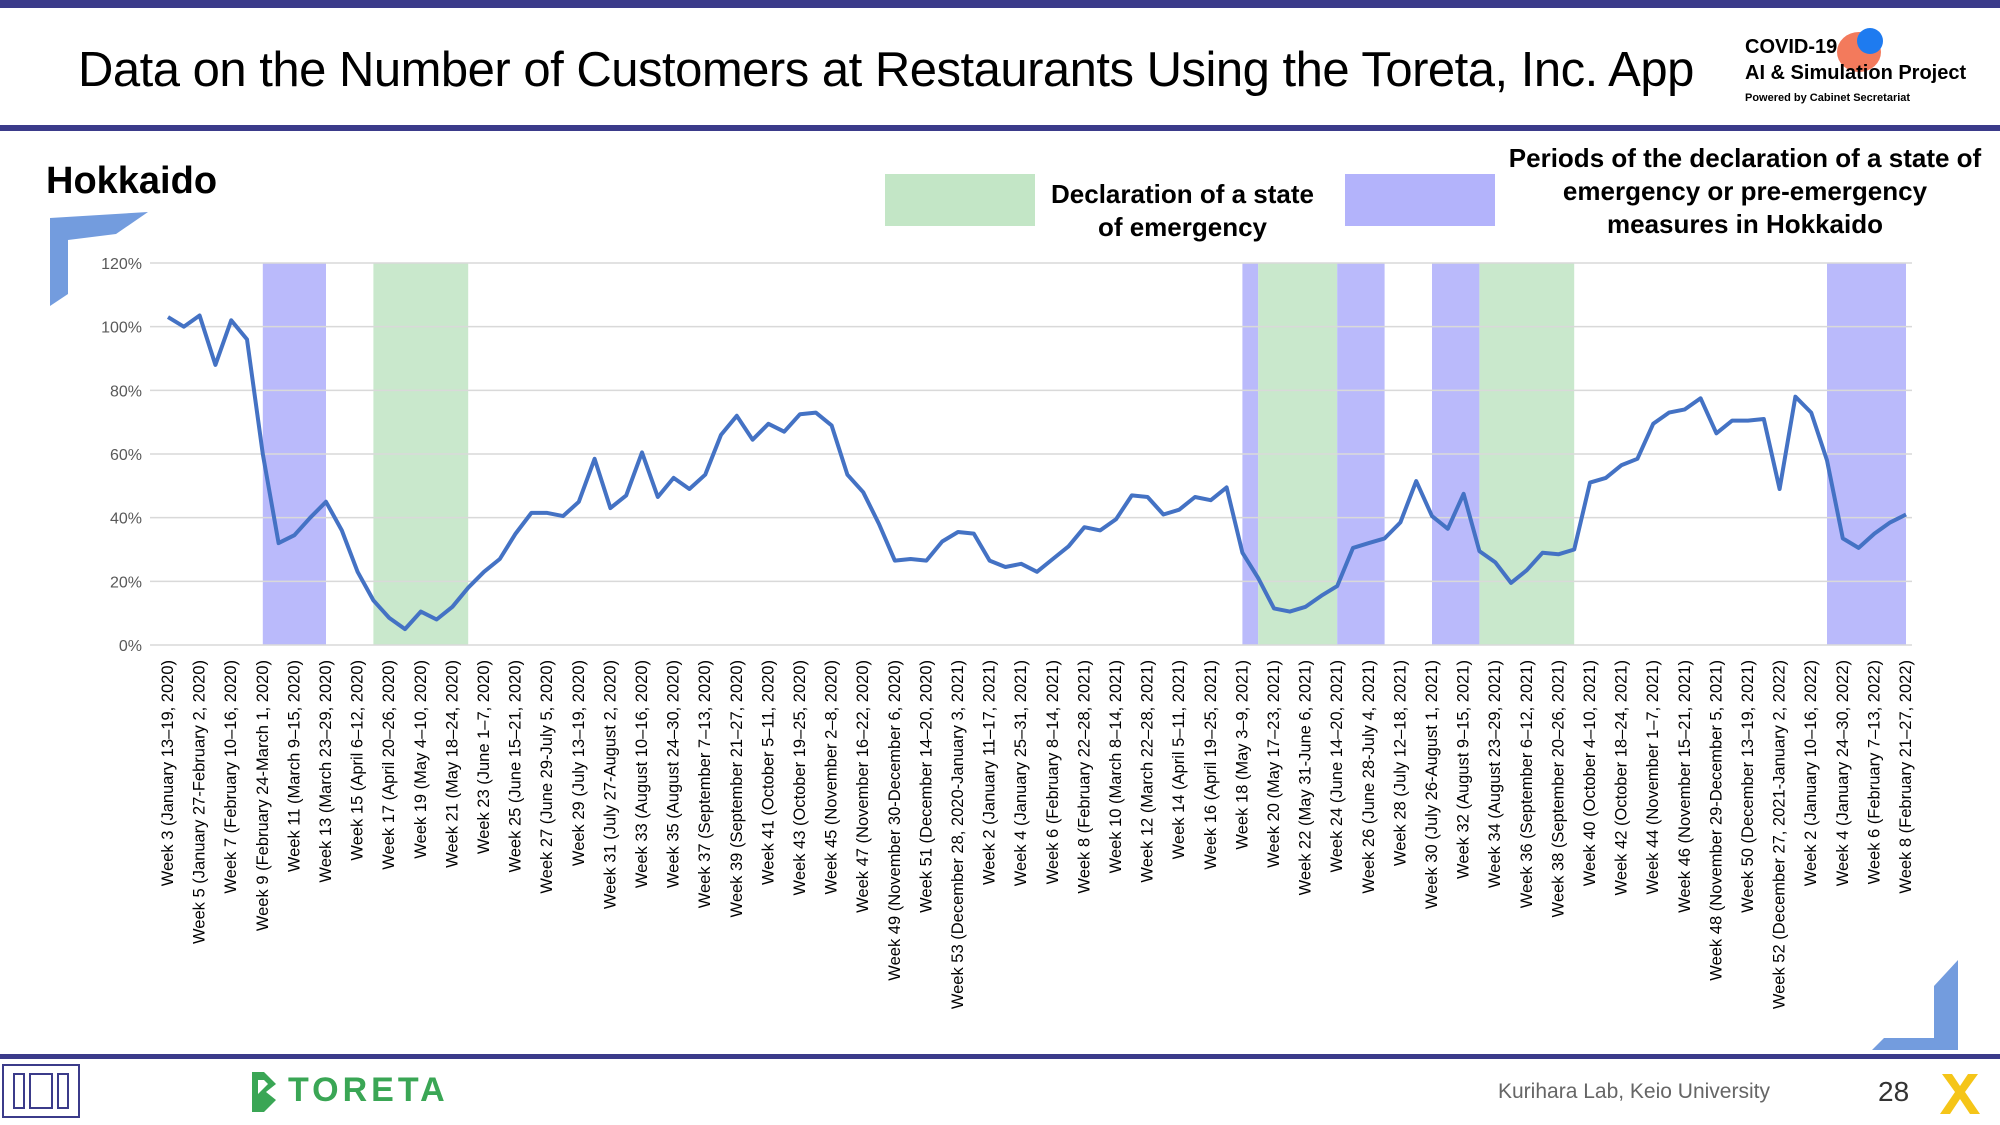  What do you see at coordinates (1828, 98) in the screenshot?
I see `logo-line-3: Powered by Cabinet Secretariat` at bounding box center [1828, 98].